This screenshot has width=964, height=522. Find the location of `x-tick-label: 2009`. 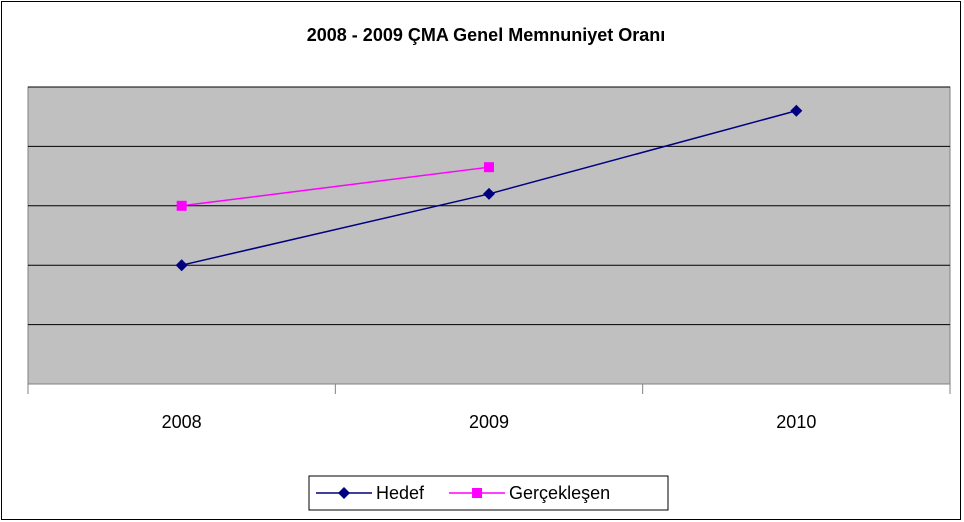

x-tick-label: 2009 is located at coordinates (489, 422).